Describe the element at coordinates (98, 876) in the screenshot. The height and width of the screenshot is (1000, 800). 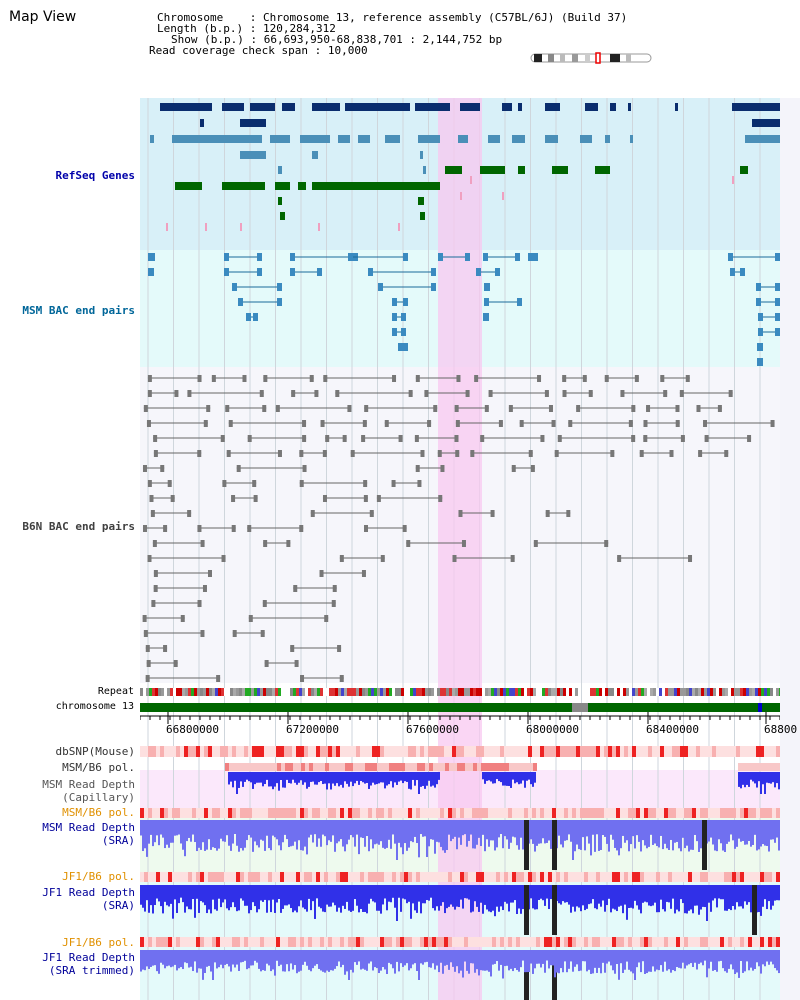
I see `track-label-jf1-pol-1: JF1/B6 pol.` at that location.